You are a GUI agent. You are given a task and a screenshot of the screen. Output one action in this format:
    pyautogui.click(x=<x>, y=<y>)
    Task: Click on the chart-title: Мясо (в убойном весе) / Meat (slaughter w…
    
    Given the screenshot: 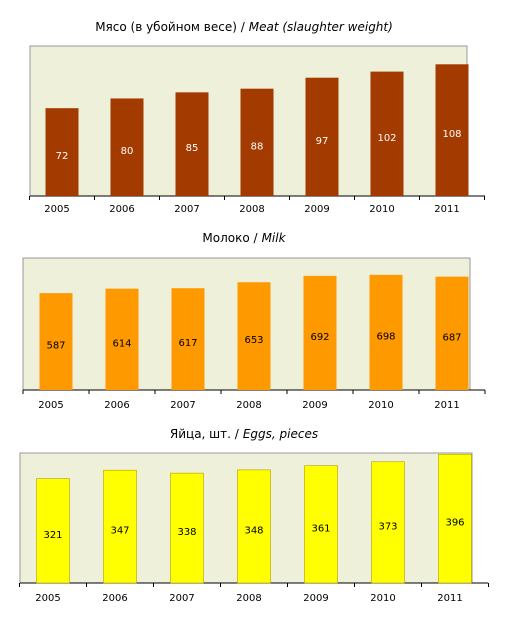 What is the action you would take?
    pyautogui.click(x=244, y=27)
    